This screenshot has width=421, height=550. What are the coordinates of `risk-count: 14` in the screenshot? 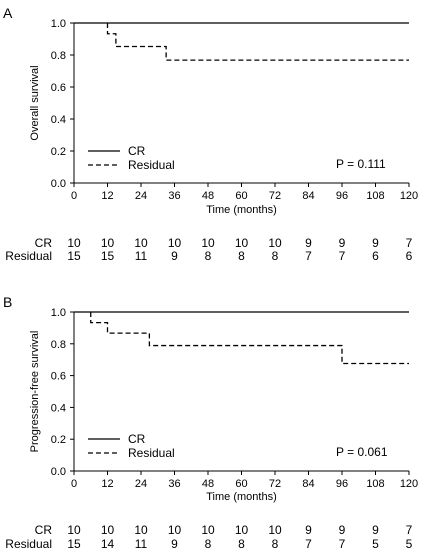 It's located at (108, 543).